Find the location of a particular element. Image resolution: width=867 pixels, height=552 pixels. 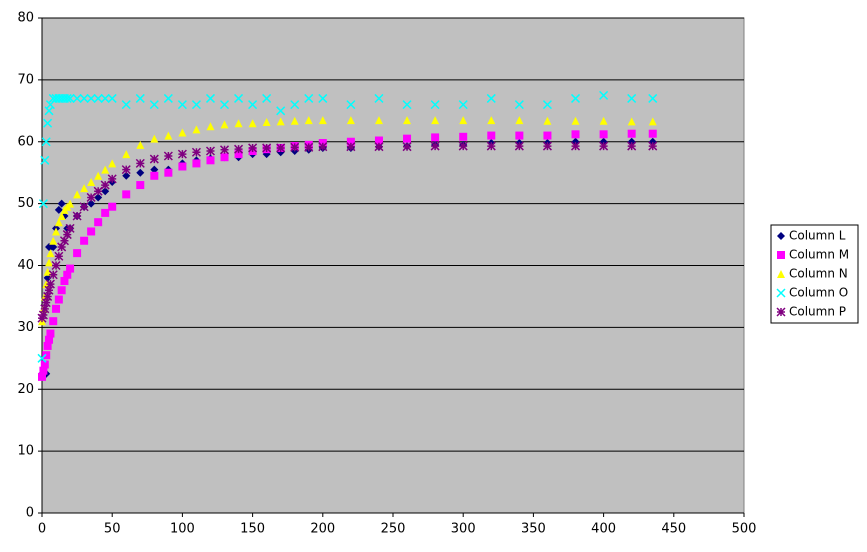

legend-box is located at coordinates (814, 274).